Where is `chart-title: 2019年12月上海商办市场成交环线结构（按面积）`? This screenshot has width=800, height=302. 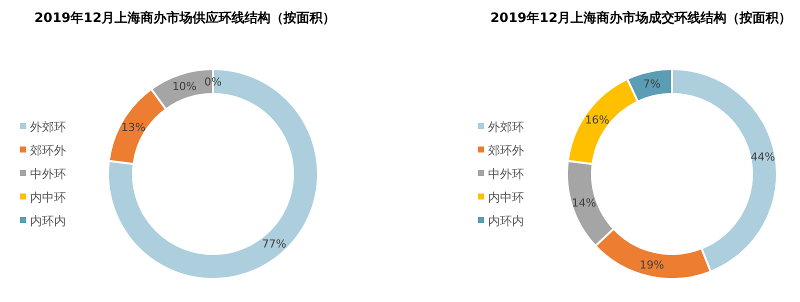
chart-title: 2019年12月上海商办市场成交环线结构（按面积） is located at coordinates (641, 18).